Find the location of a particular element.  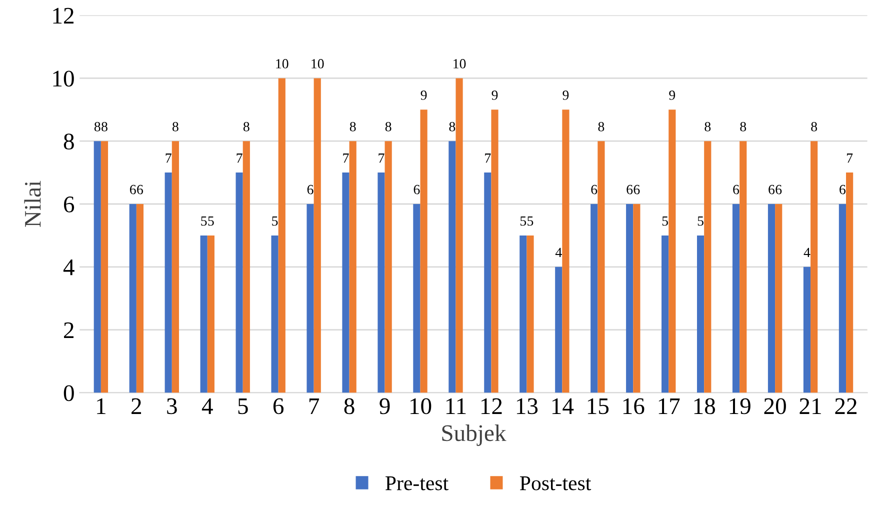

x-tick-label: 21 is located at coordinates (810, 406).